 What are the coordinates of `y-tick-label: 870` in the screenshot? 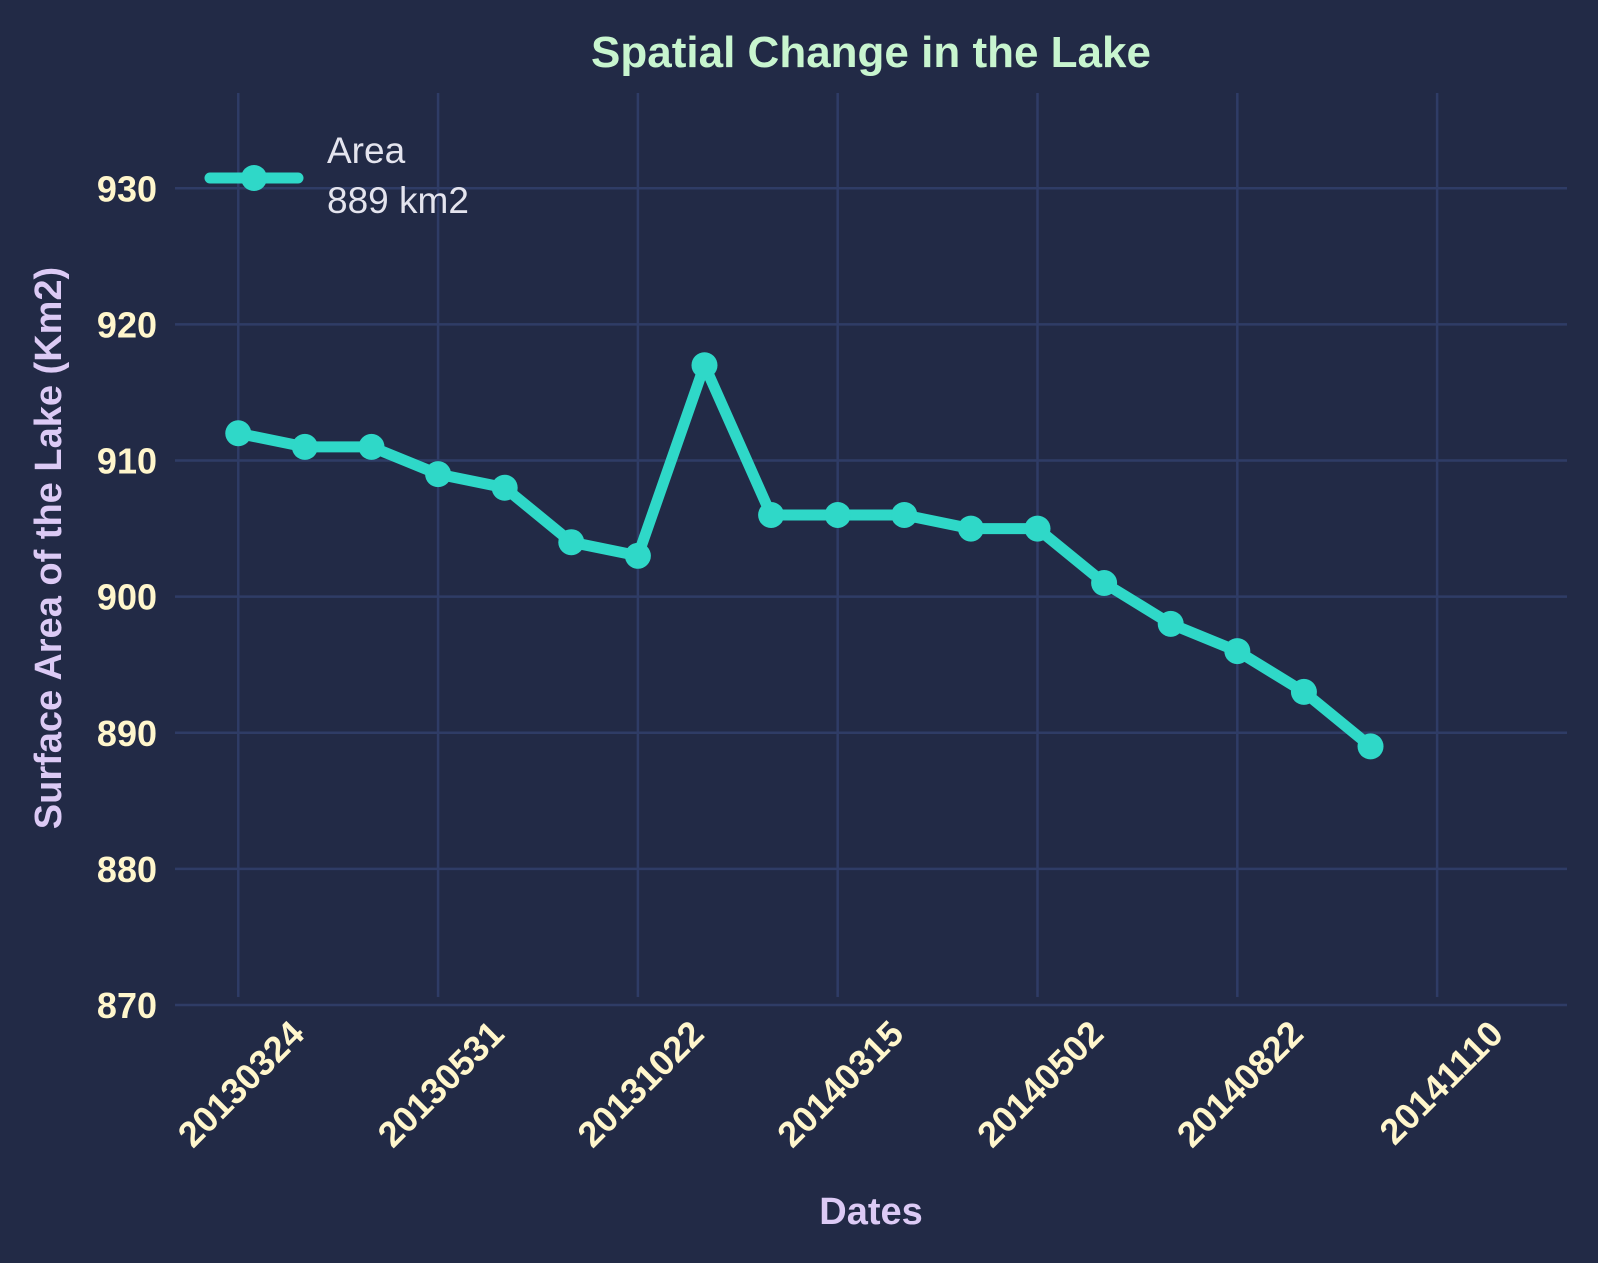 It's located at (127, 1005).